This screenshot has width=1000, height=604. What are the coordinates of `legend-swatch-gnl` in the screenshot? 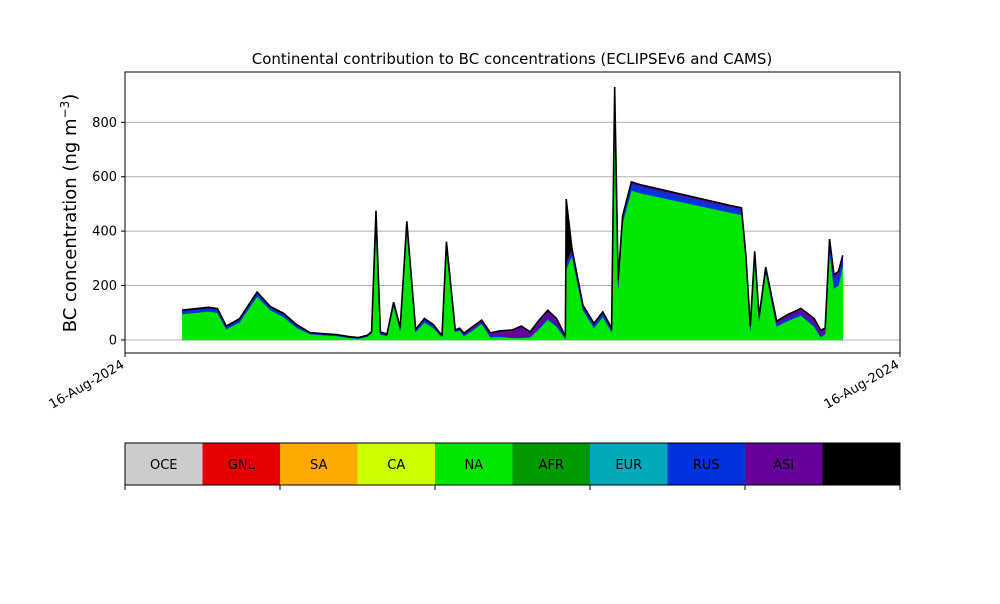 It's located at (241, 464).